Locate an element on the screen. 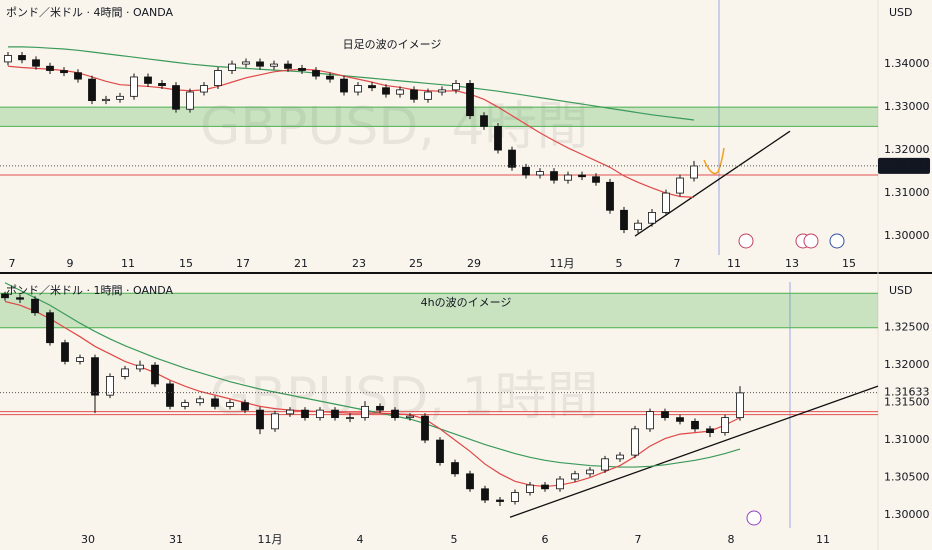  y-tick-label: 1.31500 is located at coordinates (907, 402).